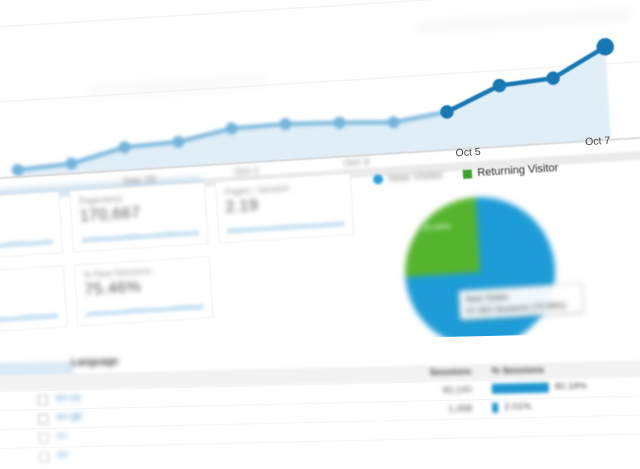  What do you see at coordinates (246, 171) in the screenshot?
I see `x-tick: Oct 1` at bounding box center [246, 171].